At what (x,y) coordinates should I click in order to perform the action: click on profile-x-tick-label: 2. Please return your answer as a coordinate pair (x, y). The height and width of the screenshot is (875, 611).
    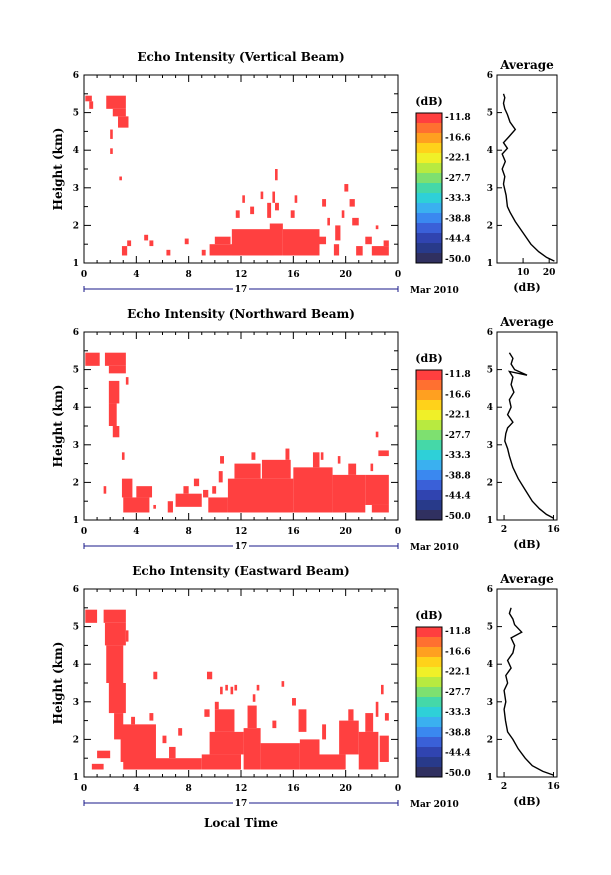
    Looking at the image, I should click on (504, 530).